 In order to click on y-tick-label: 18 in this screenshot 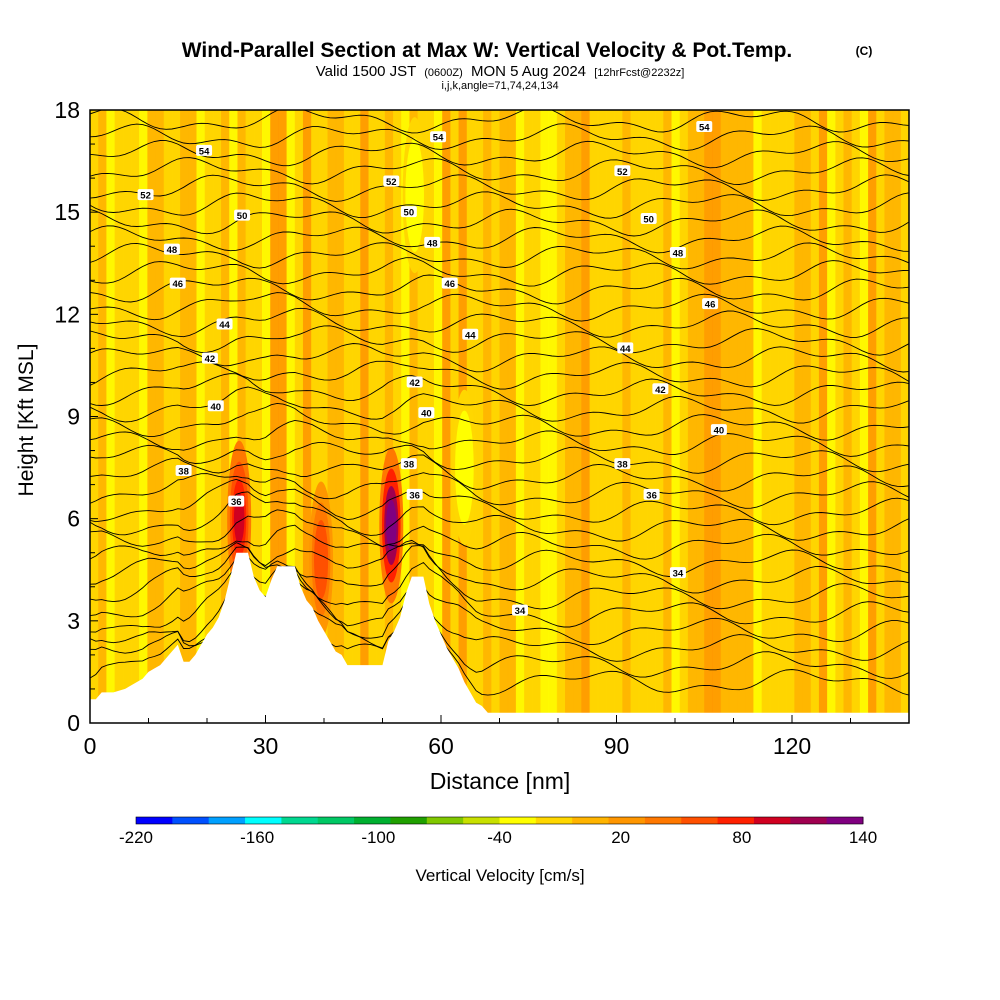, I will do `click(67, 110)`.